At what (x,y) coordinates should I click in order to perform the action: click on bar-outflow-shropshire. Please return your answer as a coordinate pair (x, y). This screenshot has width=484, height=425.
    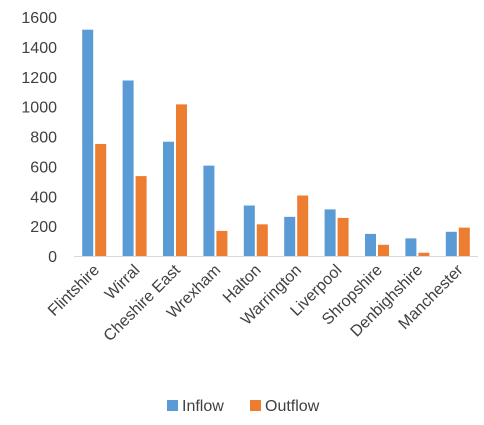
    Looking at the image, I should click on (383, 250).